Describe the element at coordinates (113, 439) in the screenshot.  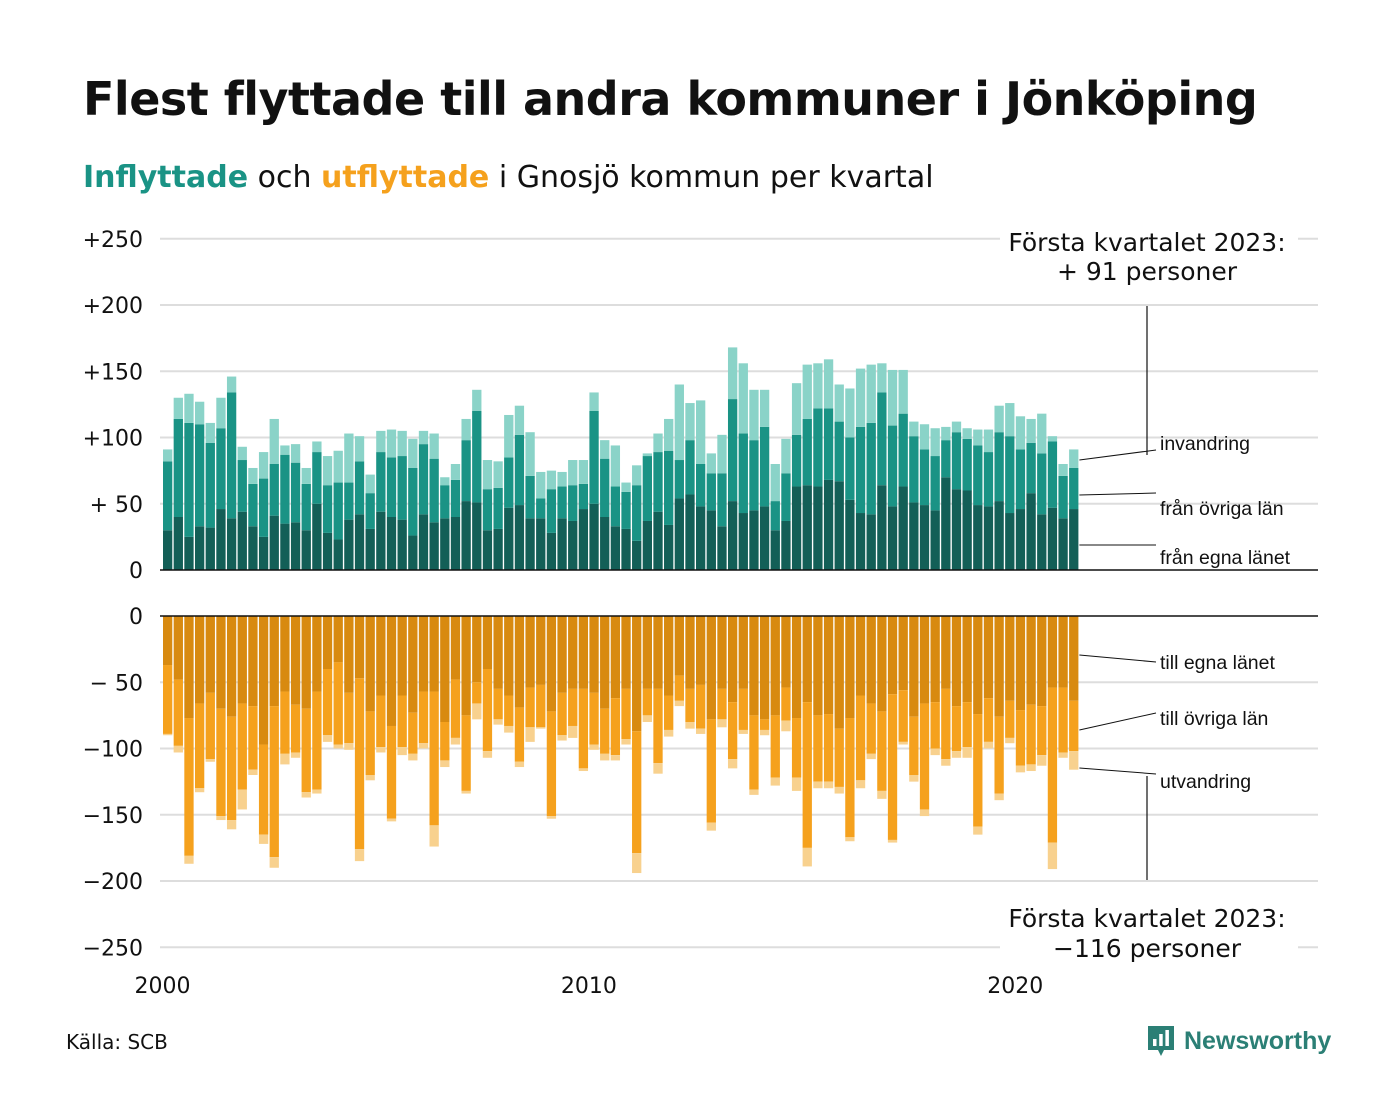
I see `y-tick-label-upper: +100` at that location.